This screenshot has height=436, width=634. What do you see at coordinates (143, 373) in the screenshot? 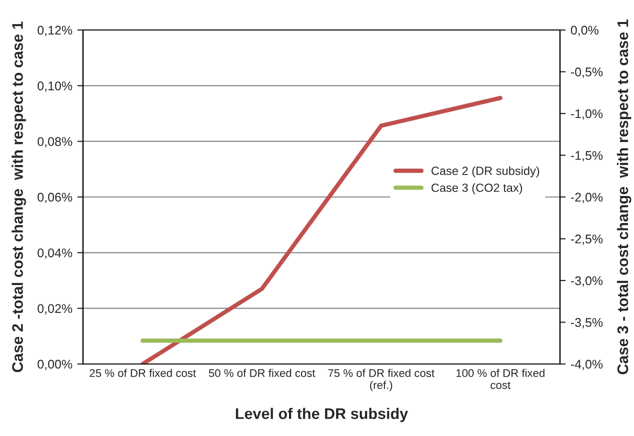
I see `x-tick-label: 25 % of DR fixed cost` at bounding box center [143, 373].